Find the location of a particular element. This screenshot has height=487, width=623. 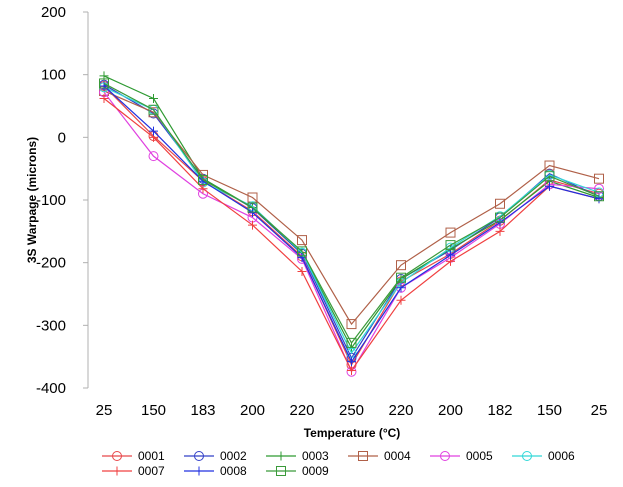

y-tick-label: -300 is located at coordinates (51, 325).